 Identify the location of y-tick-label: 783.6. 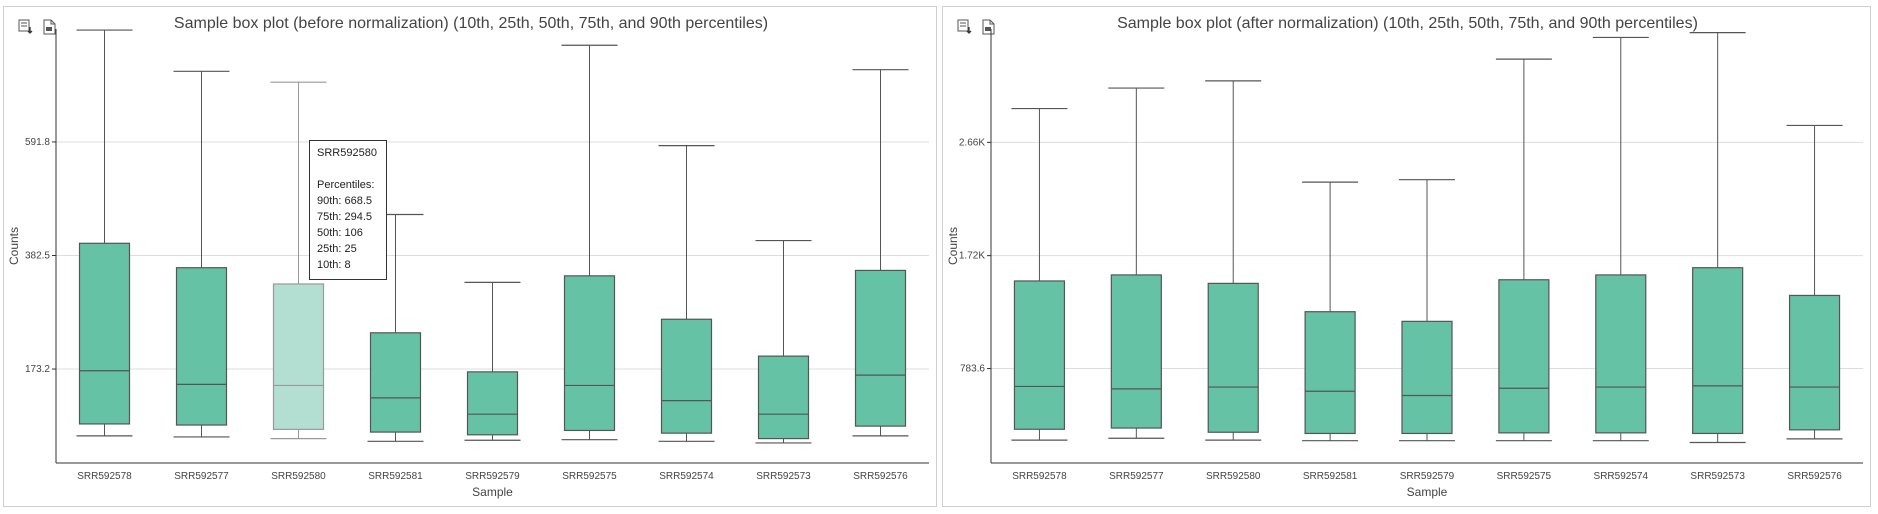
(972, 369).